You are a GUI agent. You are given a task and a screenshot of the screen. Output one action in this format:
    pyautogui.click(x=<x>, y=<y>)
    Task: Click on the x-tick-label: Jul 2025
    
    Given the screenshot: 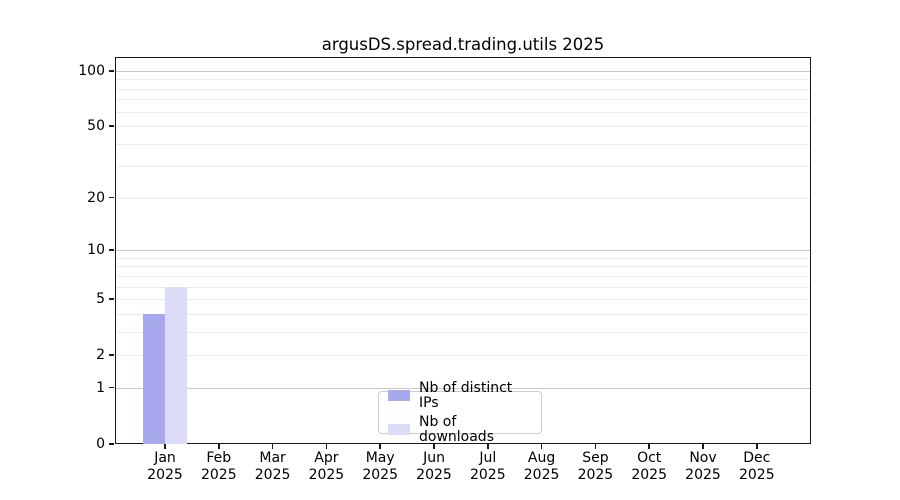 What is the action you would take?
    pyautogui.click(x=488, y=467)
    